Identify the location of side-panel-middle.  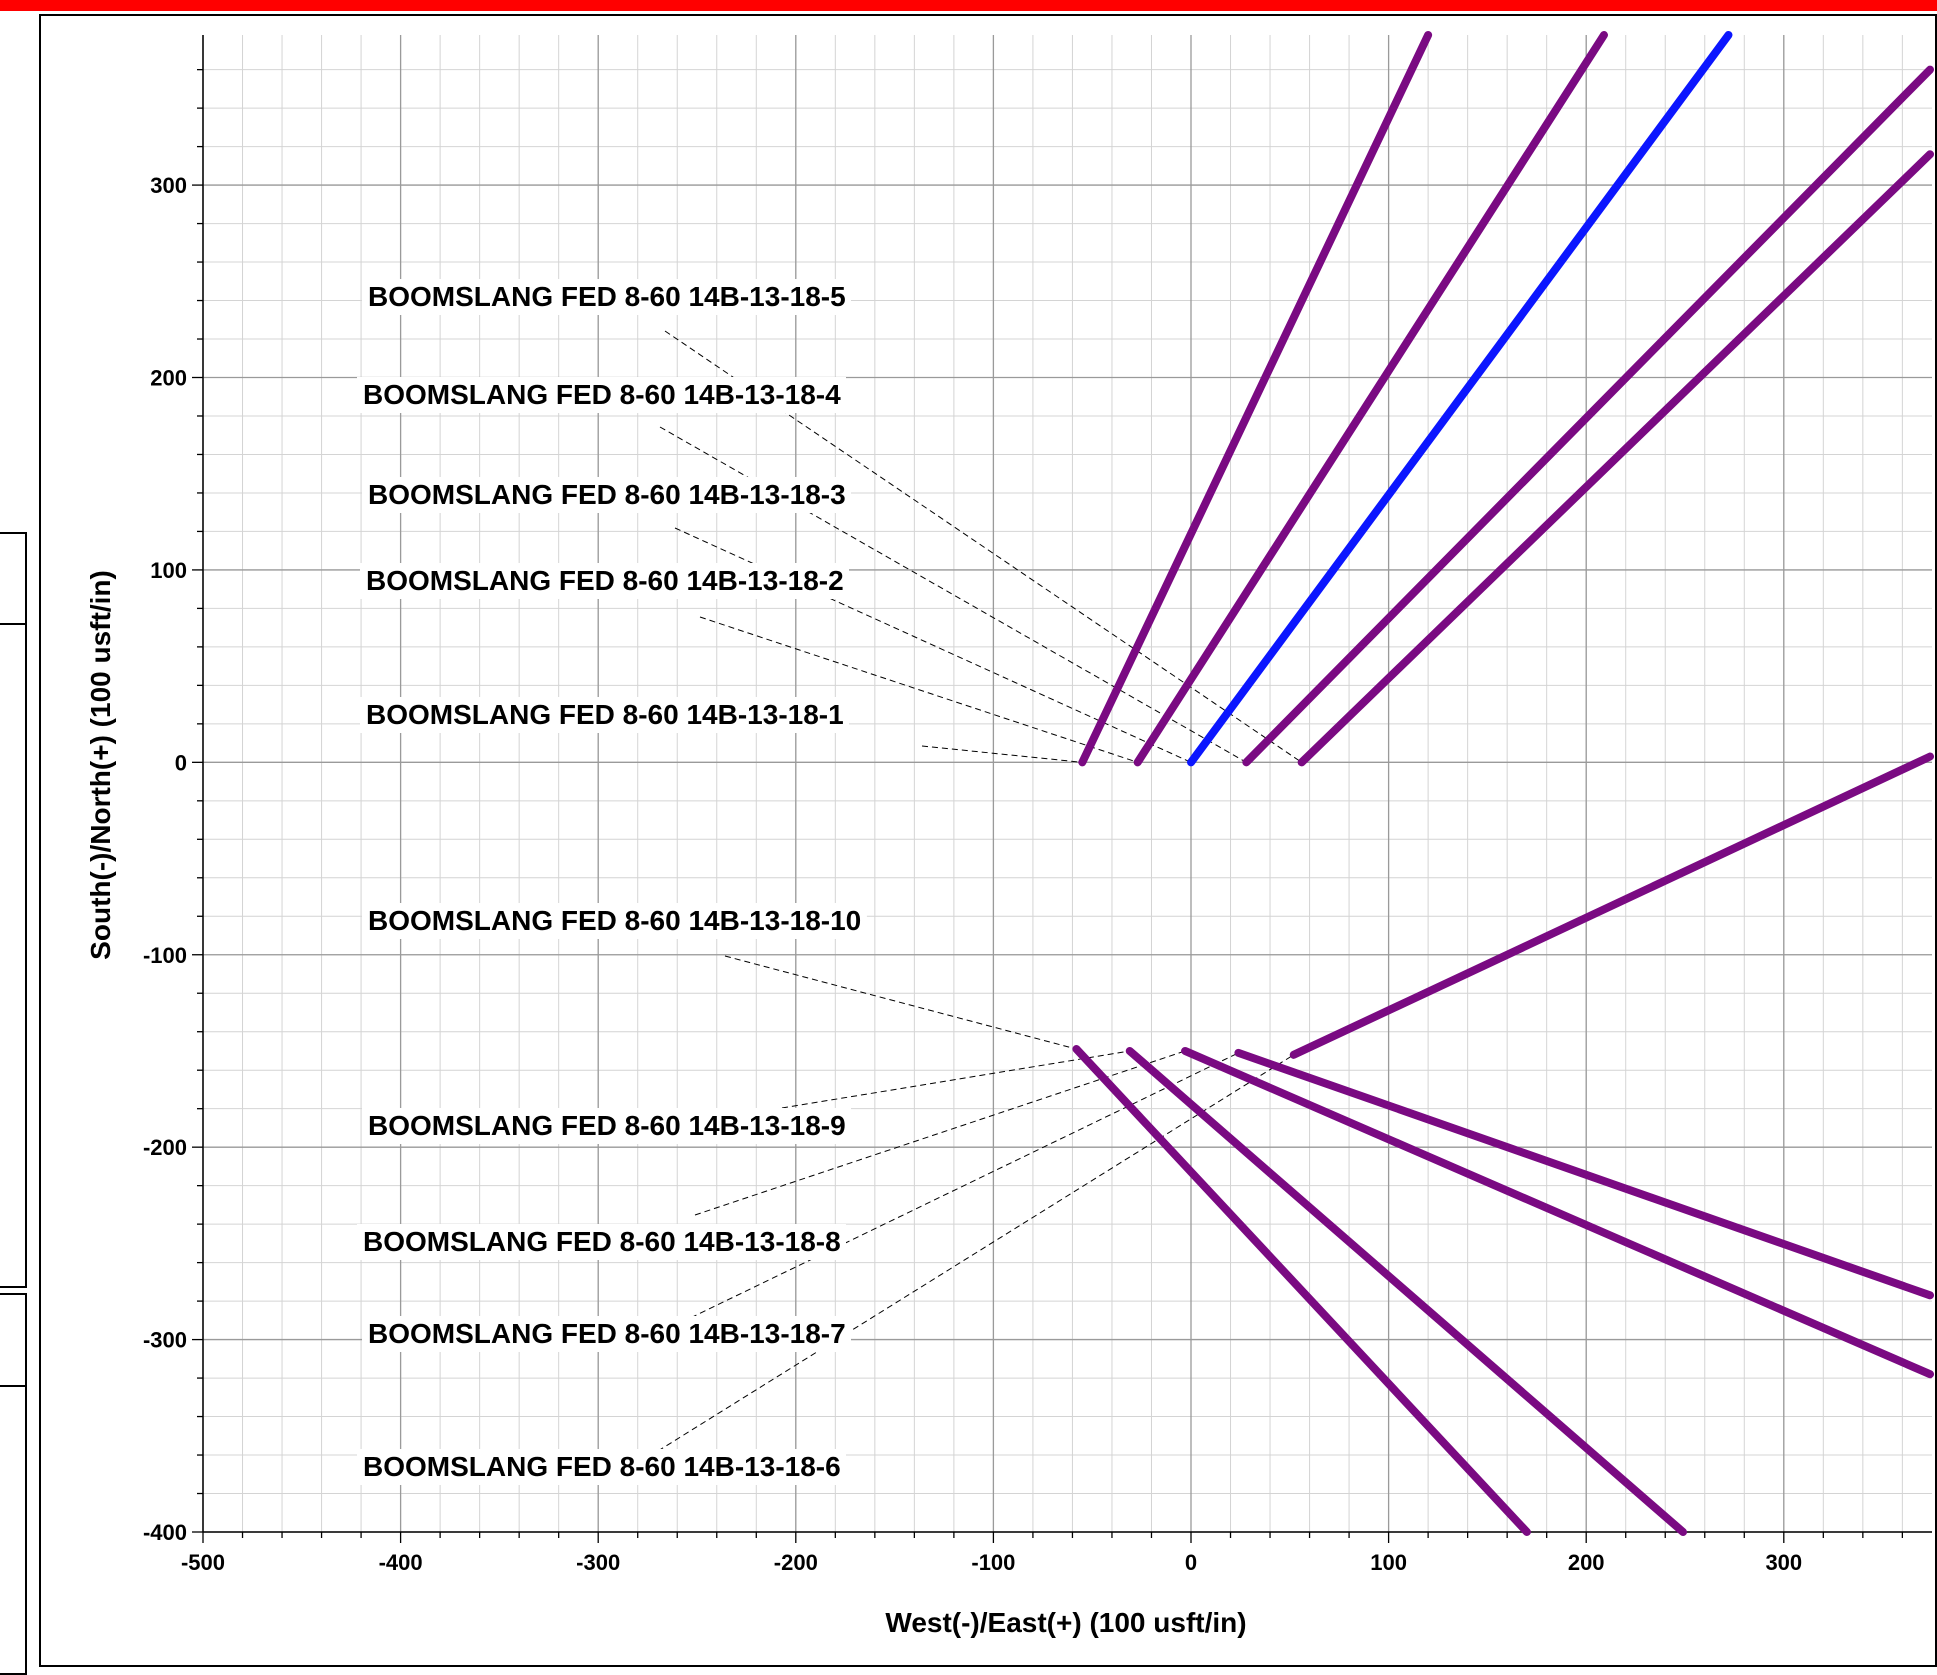
(13, 955).